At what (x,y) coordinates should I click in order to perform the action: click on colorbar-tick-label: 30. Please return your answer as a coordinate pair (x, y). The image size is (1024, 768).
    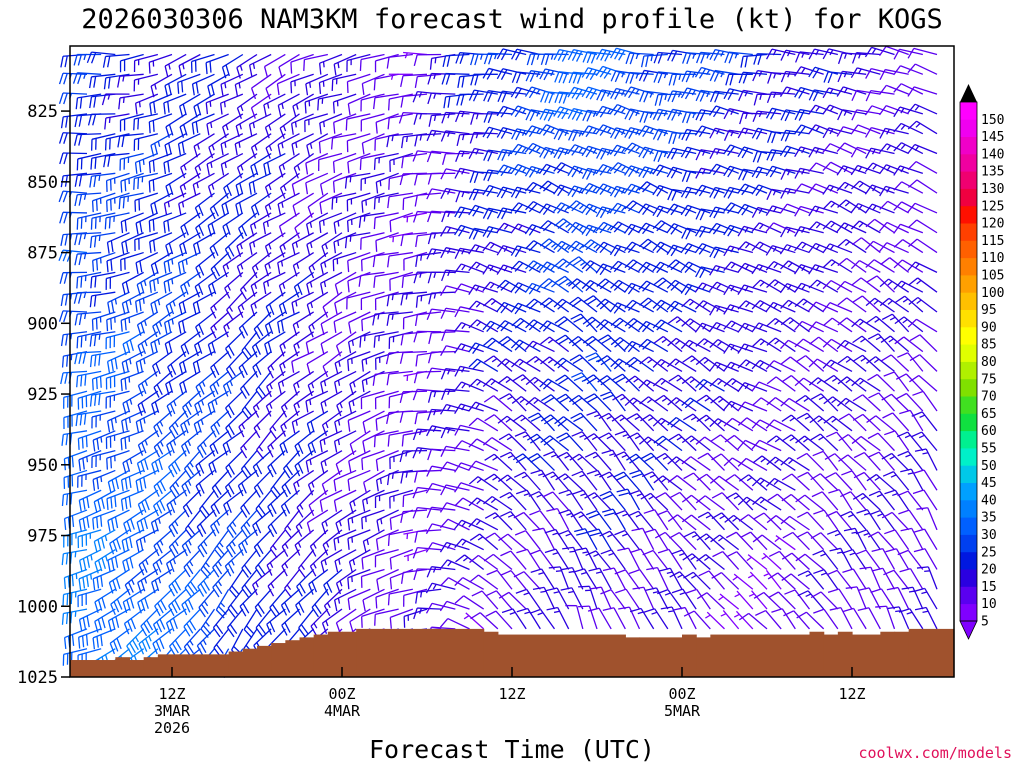
    Looking at the image, I should click on (989, 535).